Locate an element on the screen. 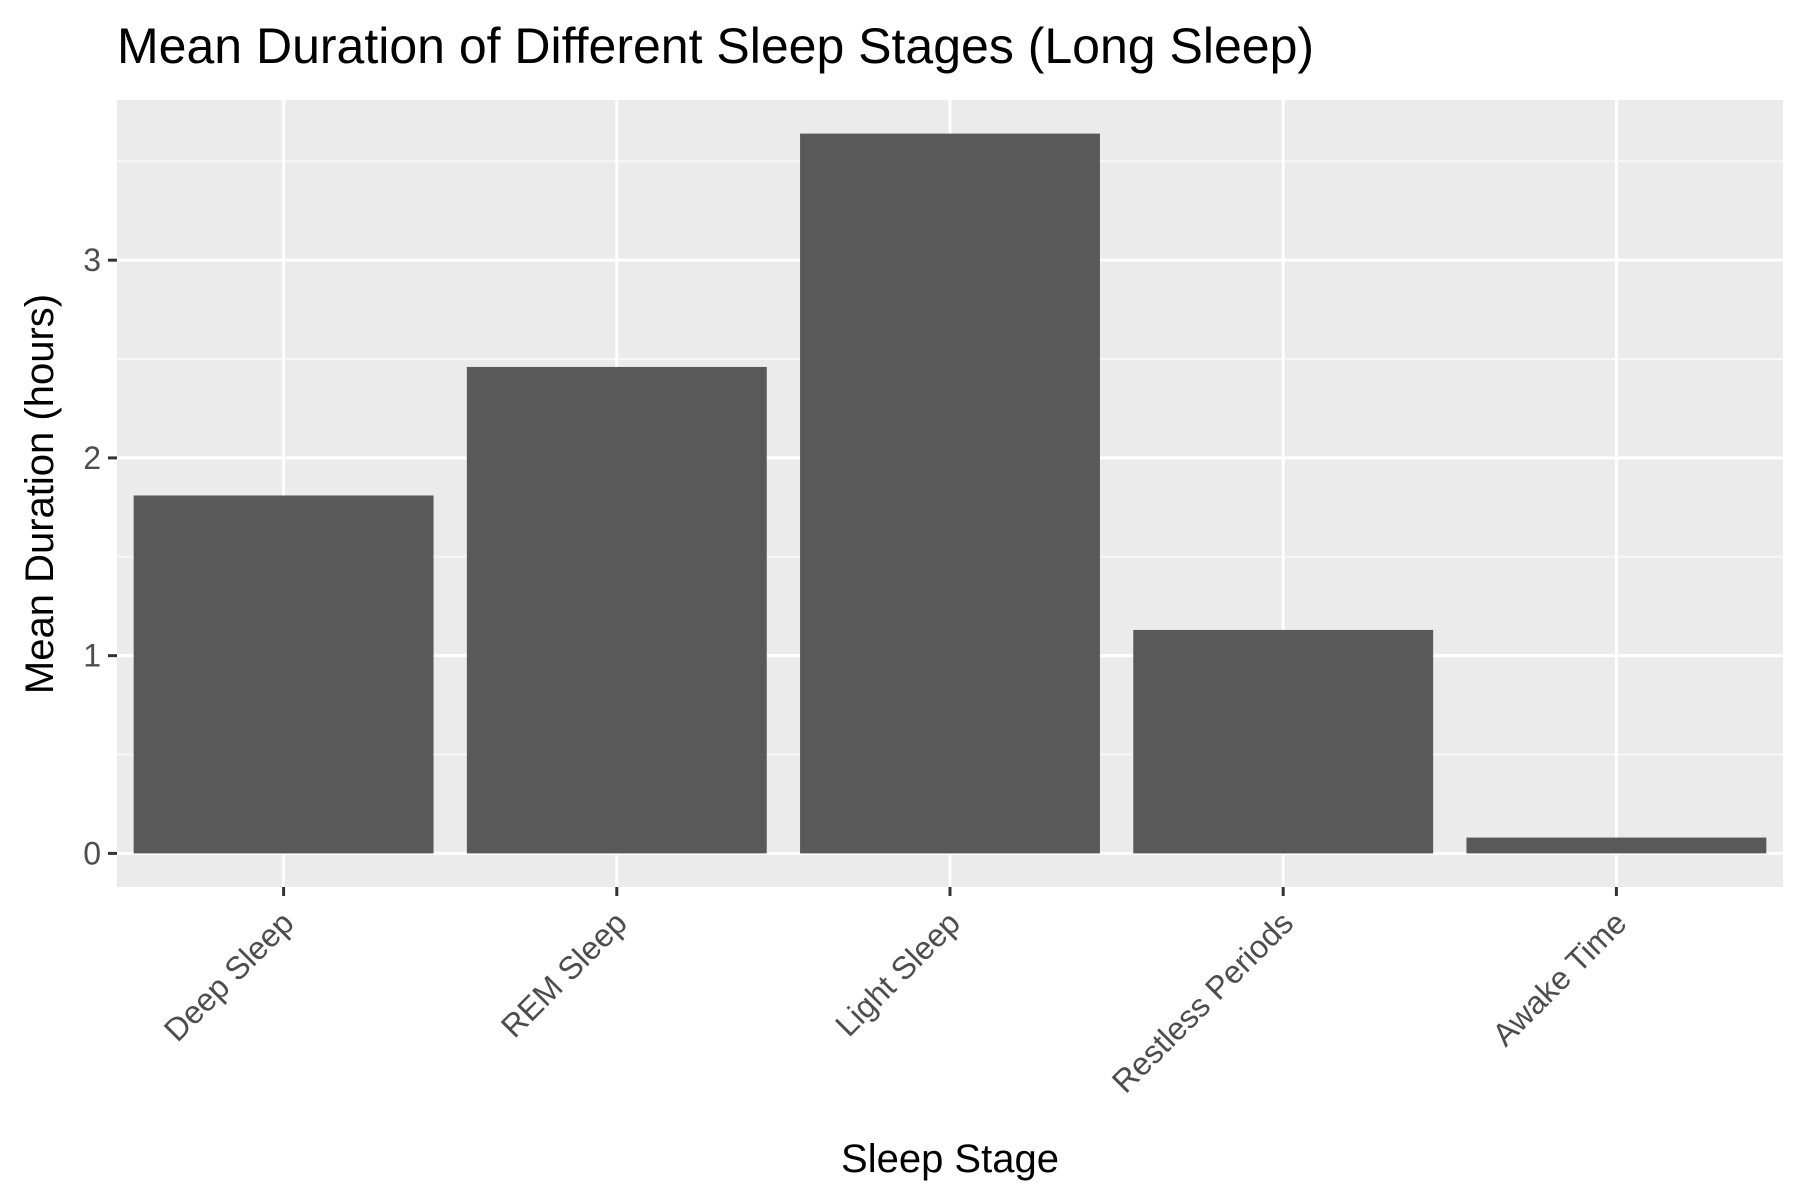  x-tick-label: Deep Sleep is located at coordinates (229, 976).